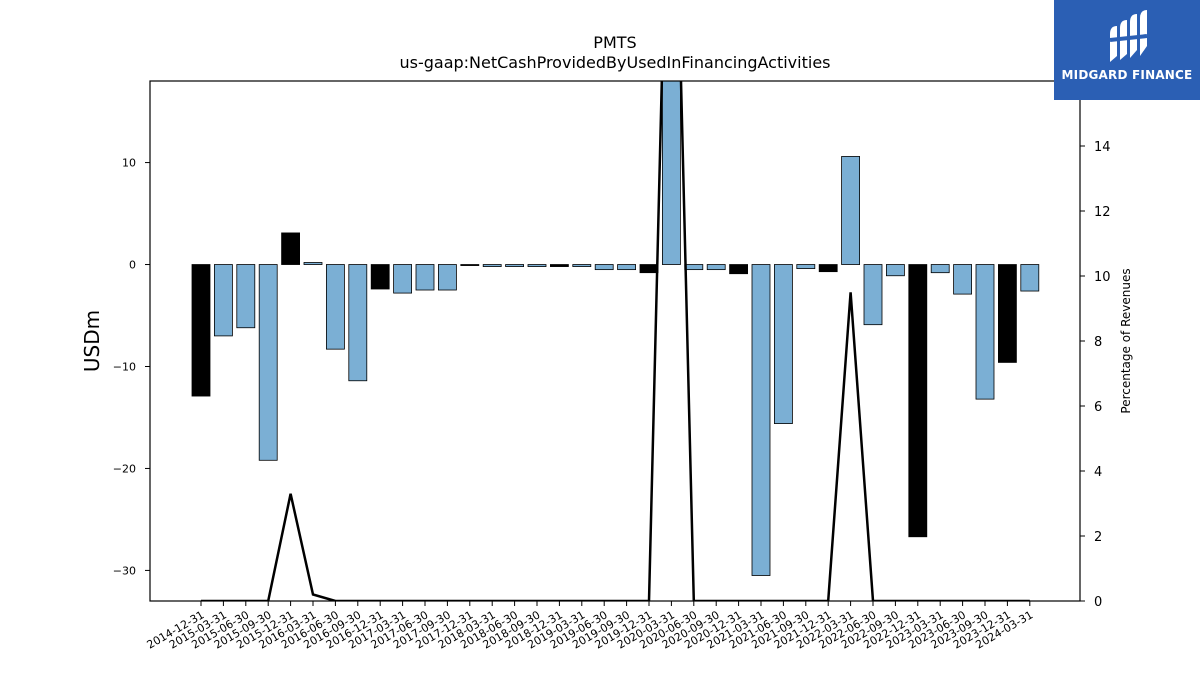 Image resolution: width=1200 pixels, height=679 pixels. What do you see at coordinates (1127, 75) in the screenshot?
I see `logo-text: MIDGARD FINANCE` at bounding box center [1127, 75].